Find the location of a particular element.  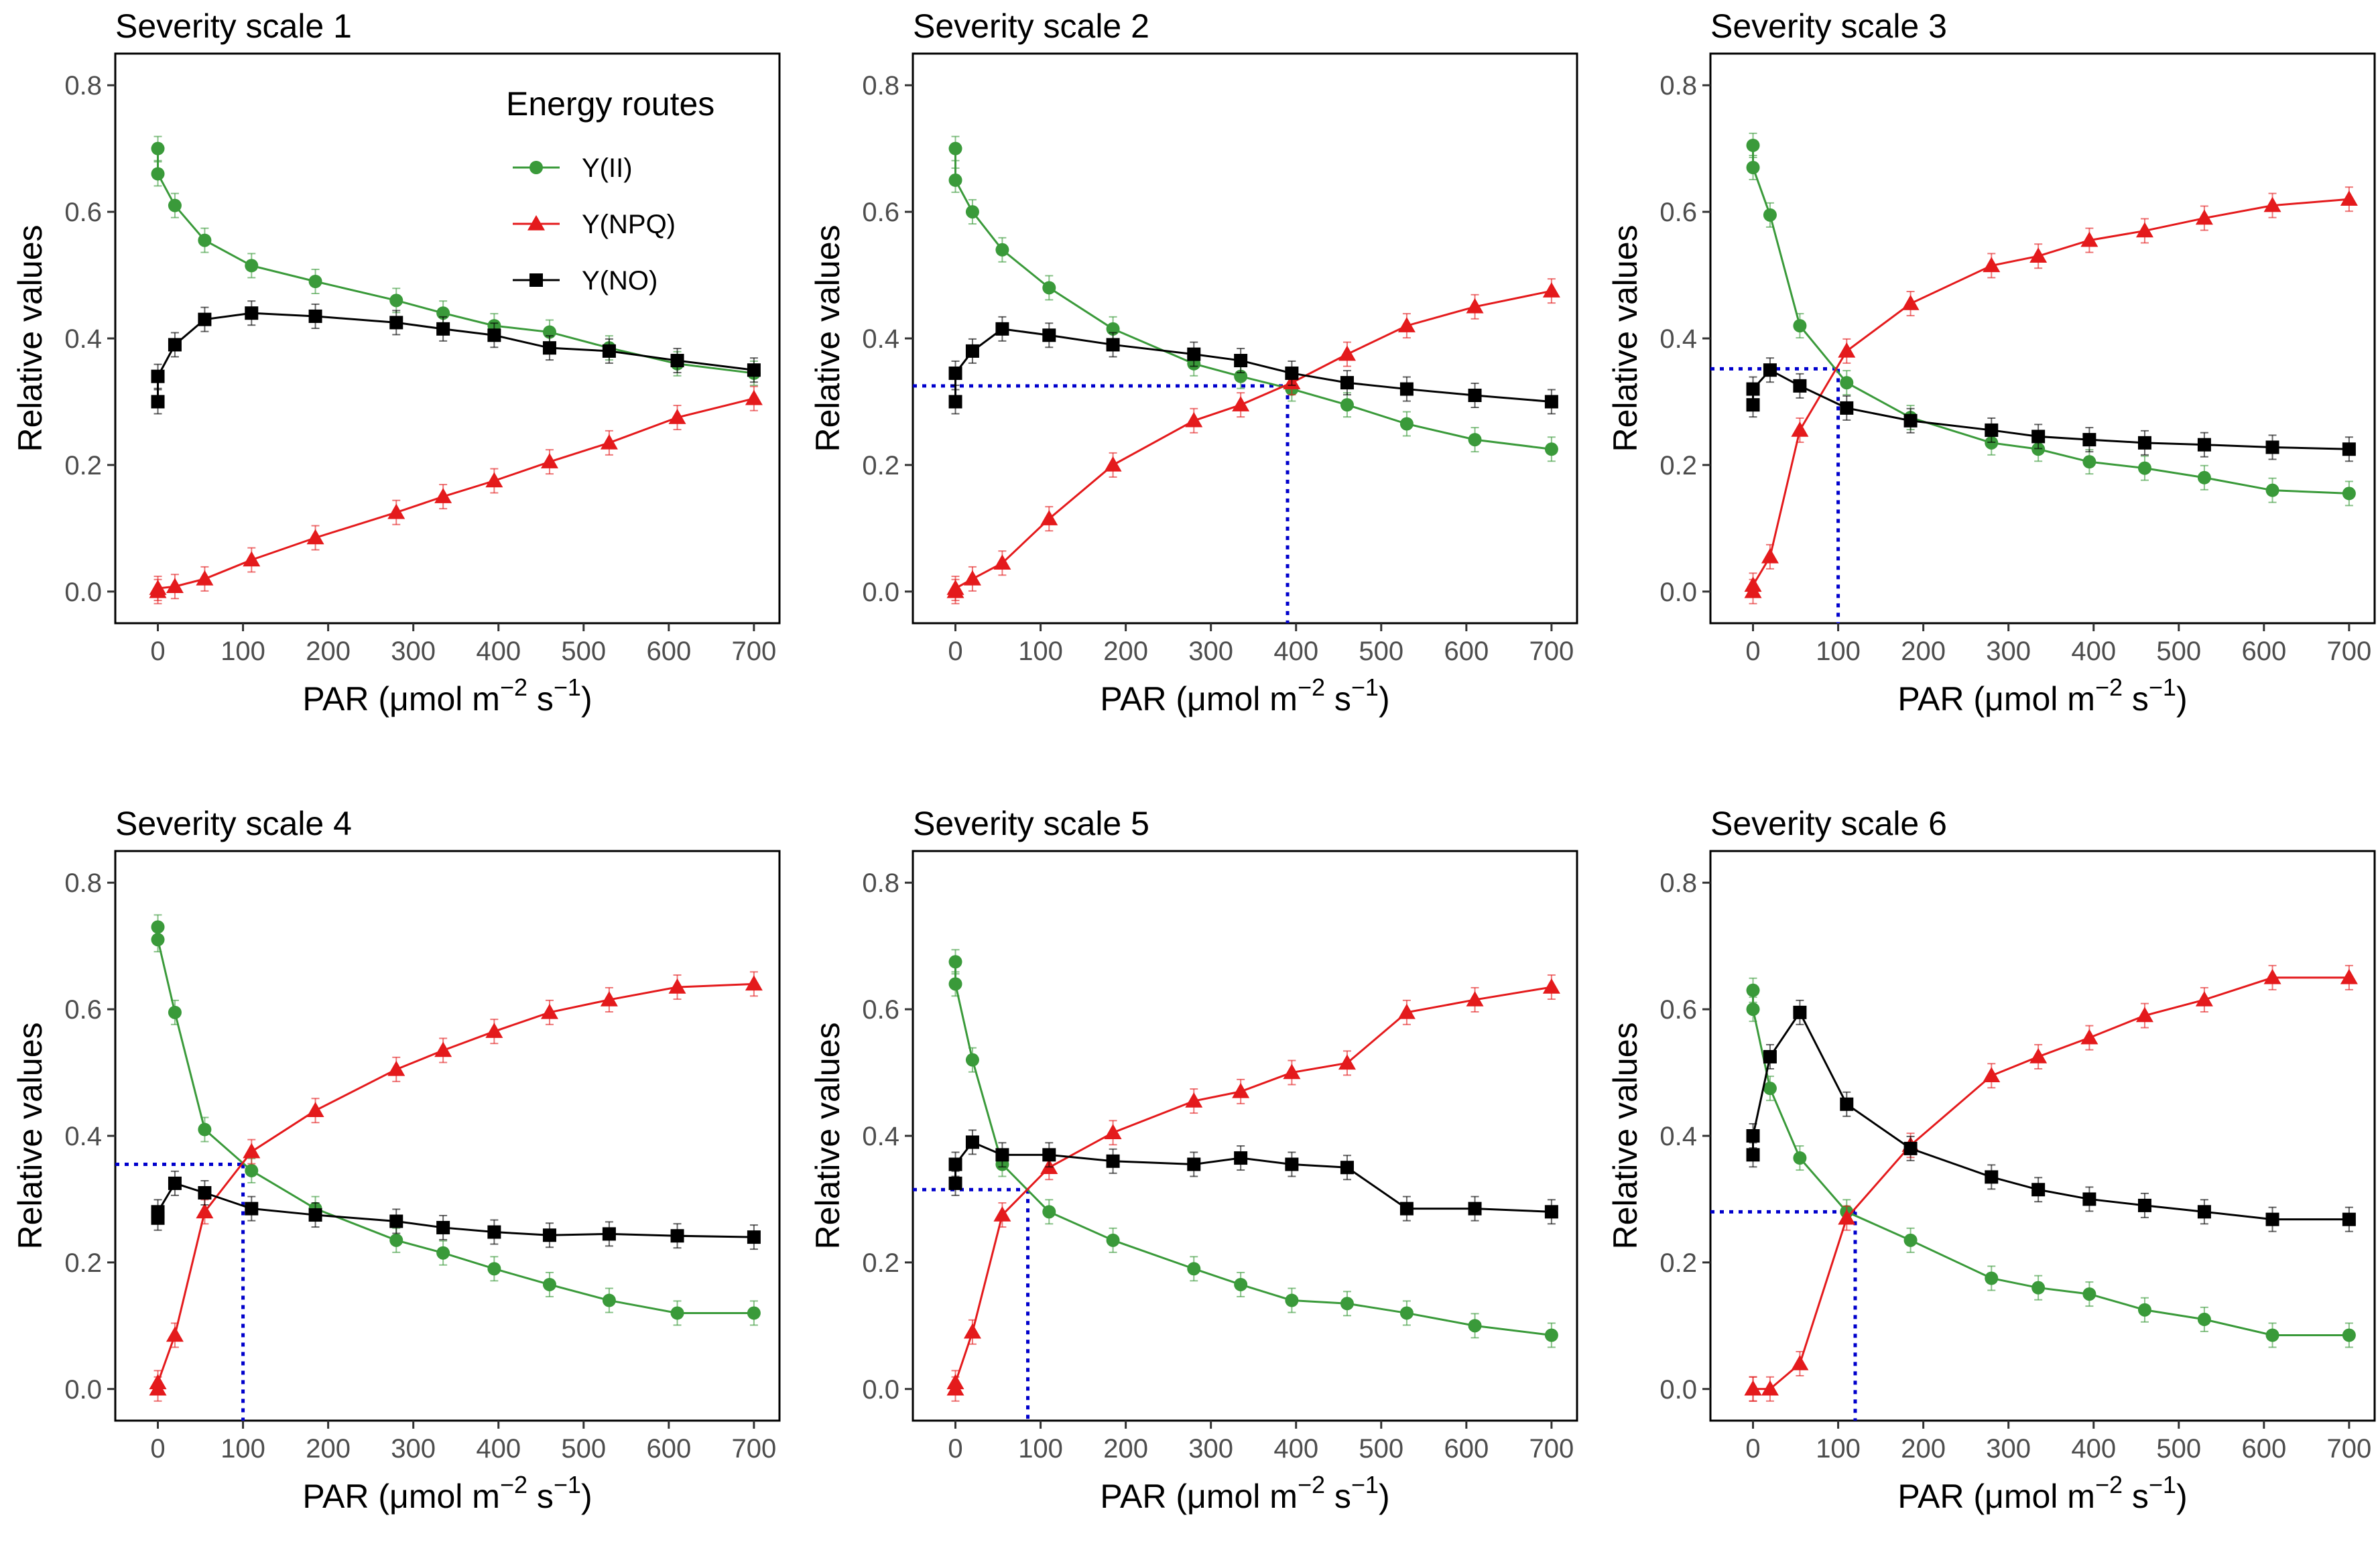

y-tick-label: 0.8 is located at coordinates (880, 883).